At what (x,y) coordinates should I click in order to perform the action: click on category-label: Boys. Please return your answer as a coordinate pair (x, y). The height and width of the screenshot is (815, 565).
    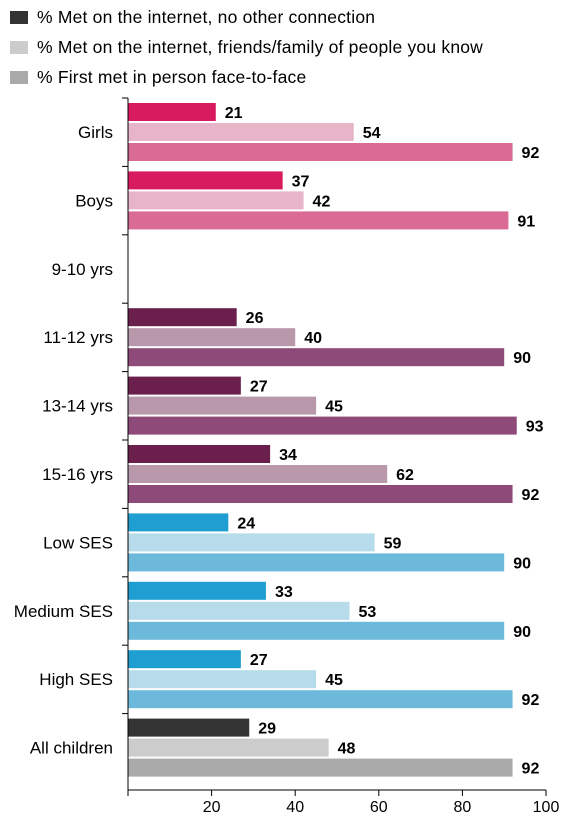
    Looking at the image, I should click on (94, 200).